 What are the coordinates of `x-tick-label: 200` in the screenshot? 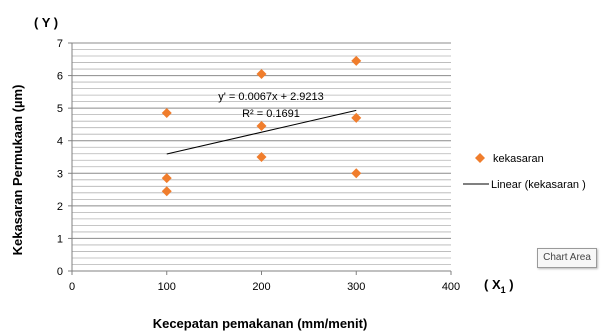 It's located at (261, 287).